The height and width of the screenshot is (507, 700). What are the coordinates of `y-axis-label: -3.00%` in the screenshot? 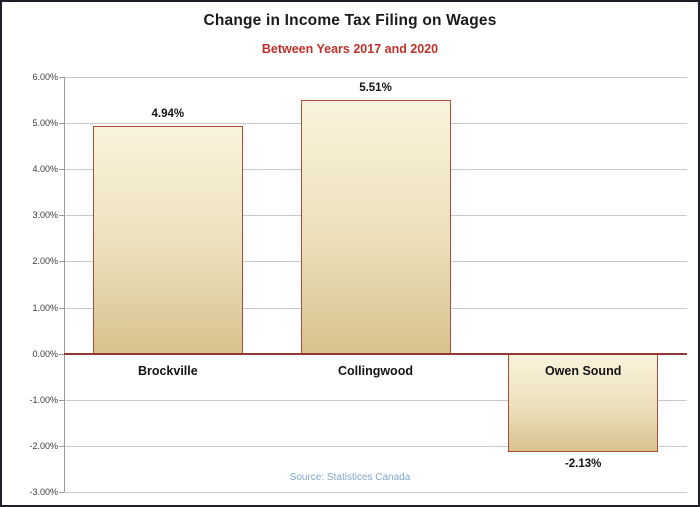 It's located at (43, 492).